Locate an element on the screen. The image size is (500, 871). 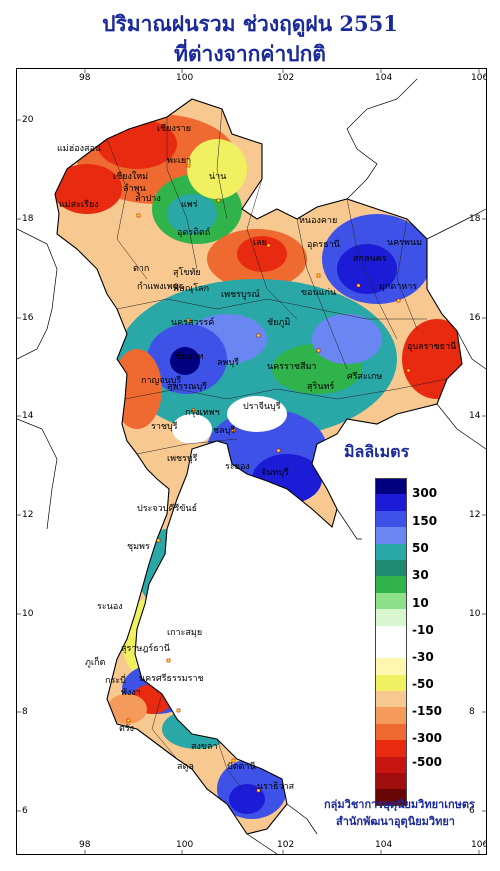
legend-label: 50 is located at coordinates (420, 548).